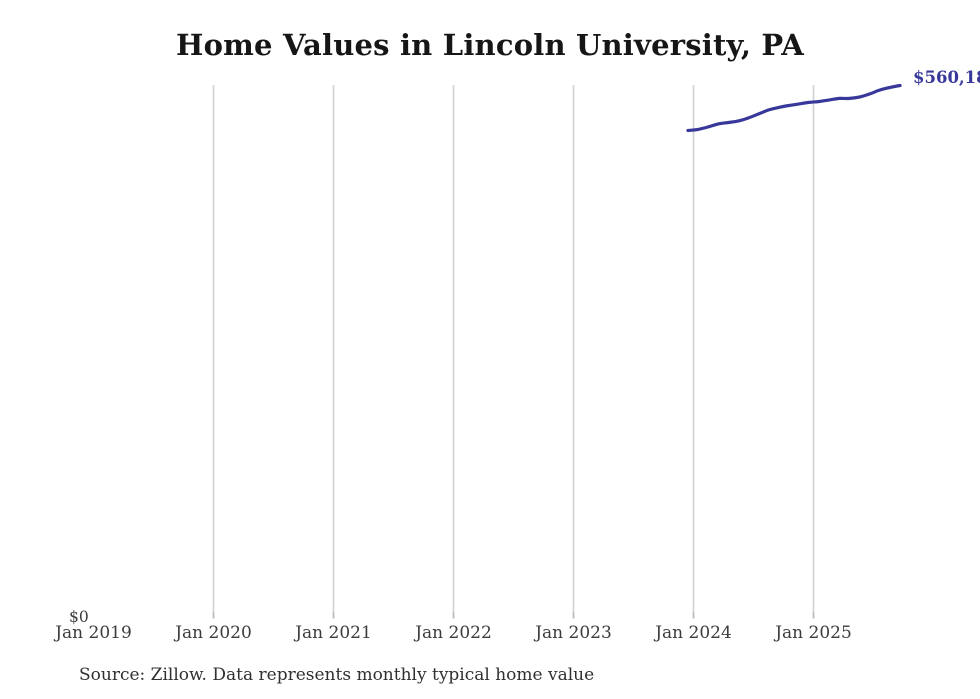 The height and width of the screenshot is (699, 980). What do you see at coordinates (813, 633) in the screenshot?
I see `x-tick-label: Jan 2025` at bounding box center [813, 633].